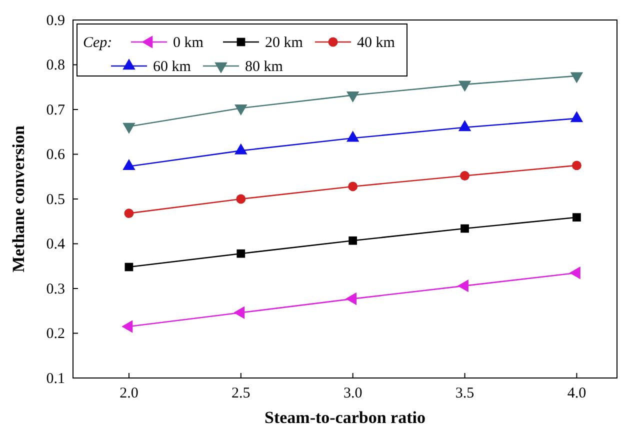 This screenshot has height=431, width=622. What do you see at coordinates (55, 200) in the screenshot?
I see `y-tick-label: 0.5` at bounding box center [55, 200].